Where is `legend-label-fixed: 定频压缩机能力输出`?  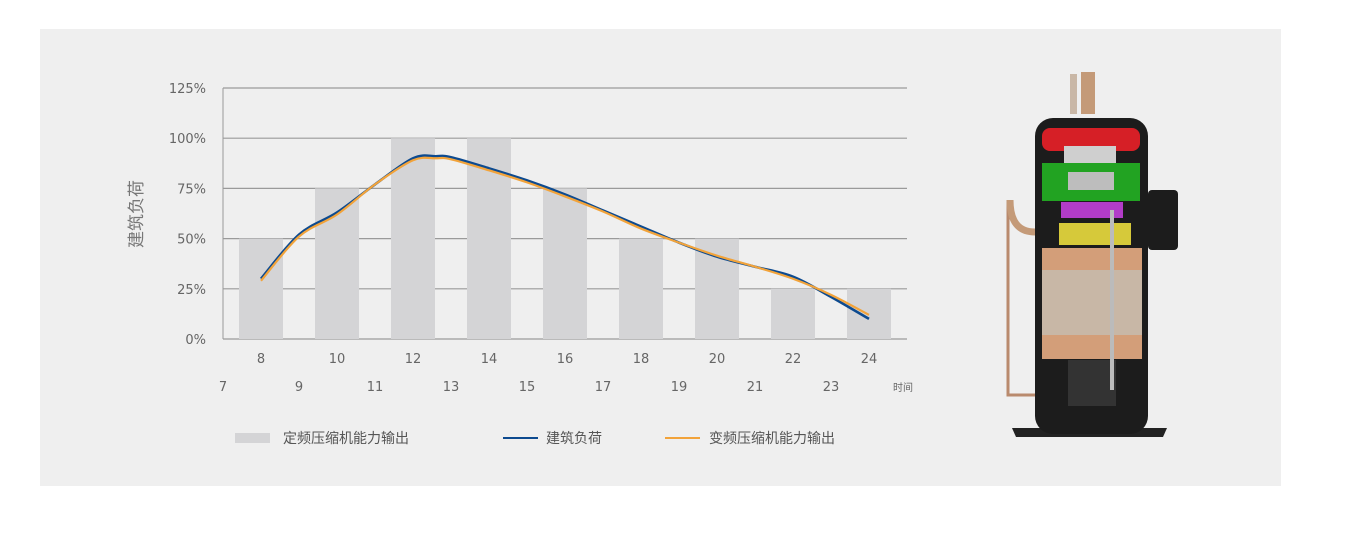 legend-label-fixed: 定频压缩机能力输出 is located at coordinates (346, 439).